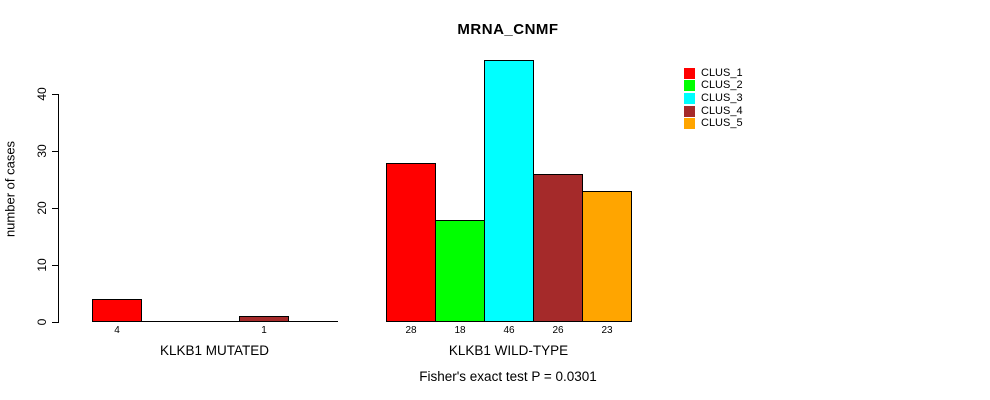  I want to click on bar-value-label: 23, so click(607, 330).